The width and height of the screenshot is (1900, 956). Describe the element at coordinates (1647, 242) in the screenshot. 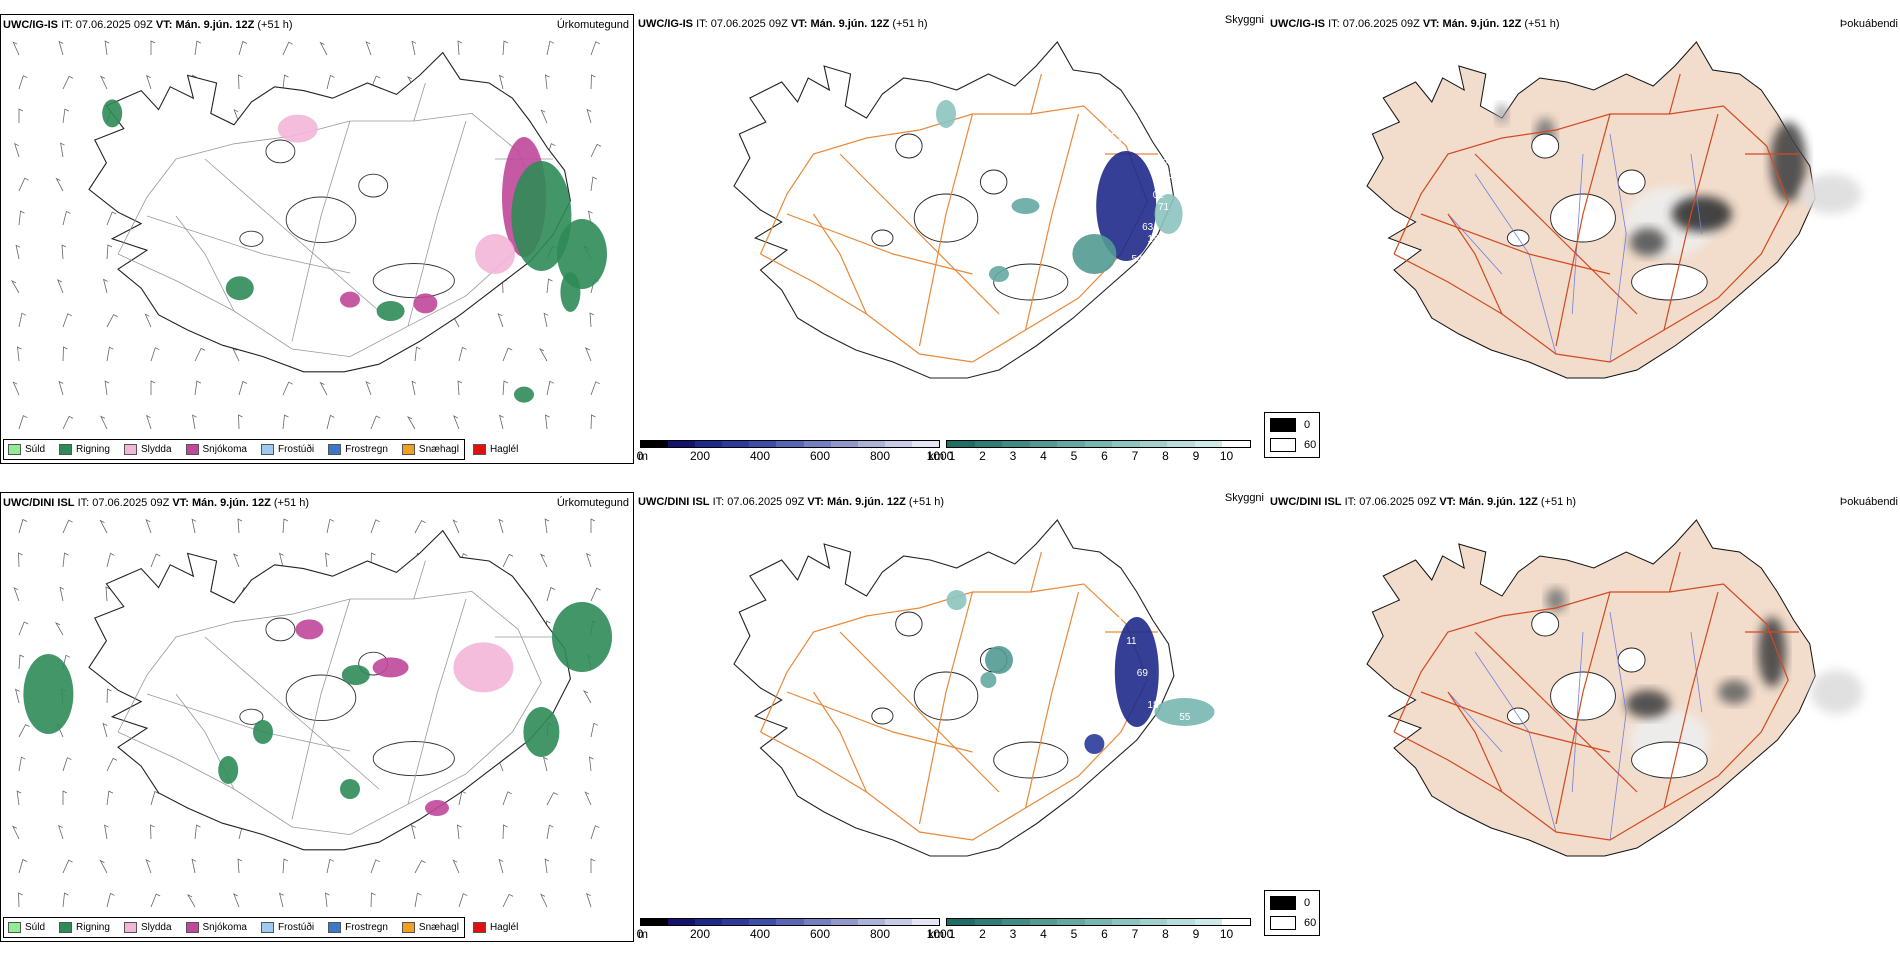

I see `fog-area` at that location.